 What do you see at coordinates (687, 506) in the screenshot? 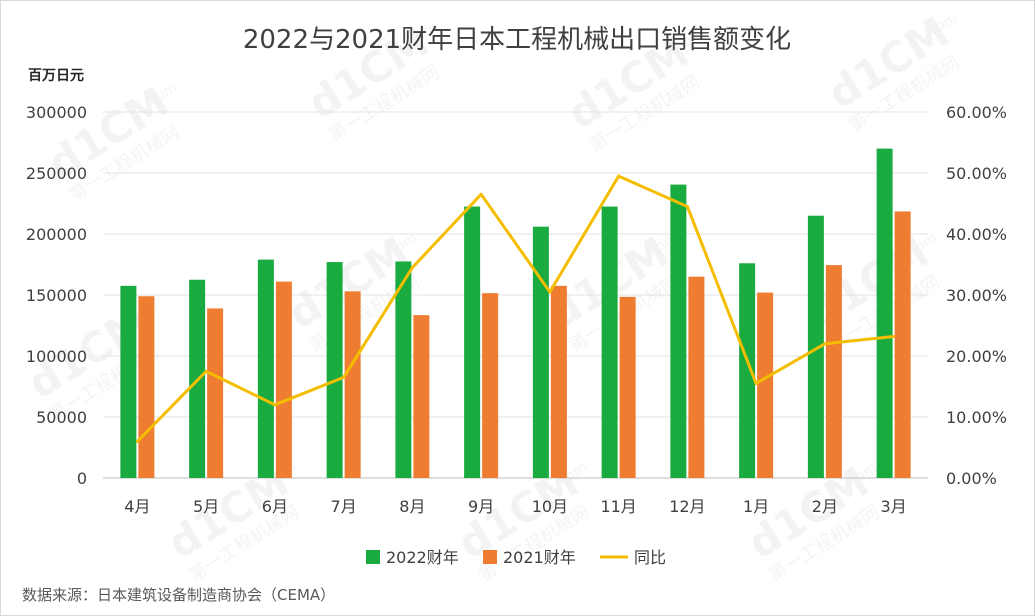
I see `x-tick-label: 12月` at bounding box center [687, 506].